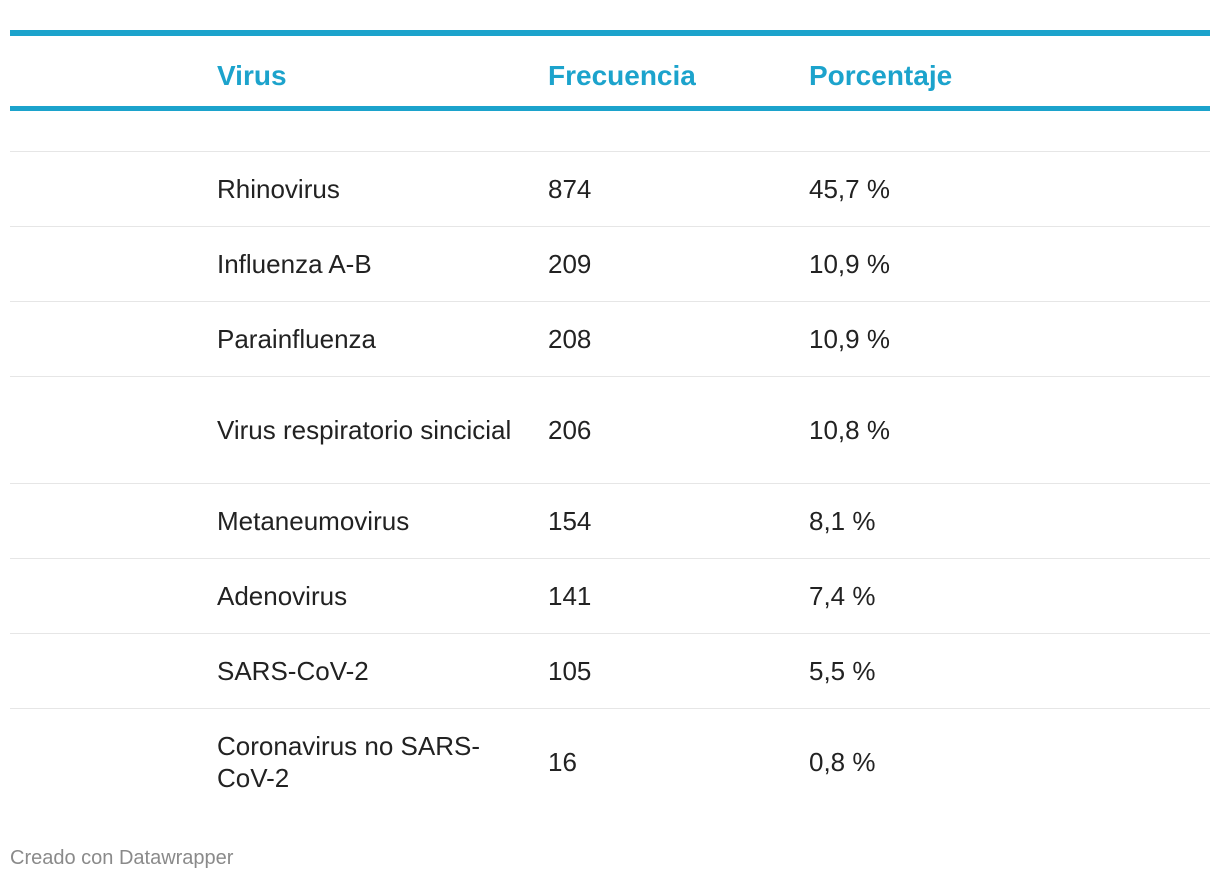  What do you see at coordinates (282, 596) in the screenshot?
I see `cell-virus: Adenovirus` at bounding box center [282, 596].